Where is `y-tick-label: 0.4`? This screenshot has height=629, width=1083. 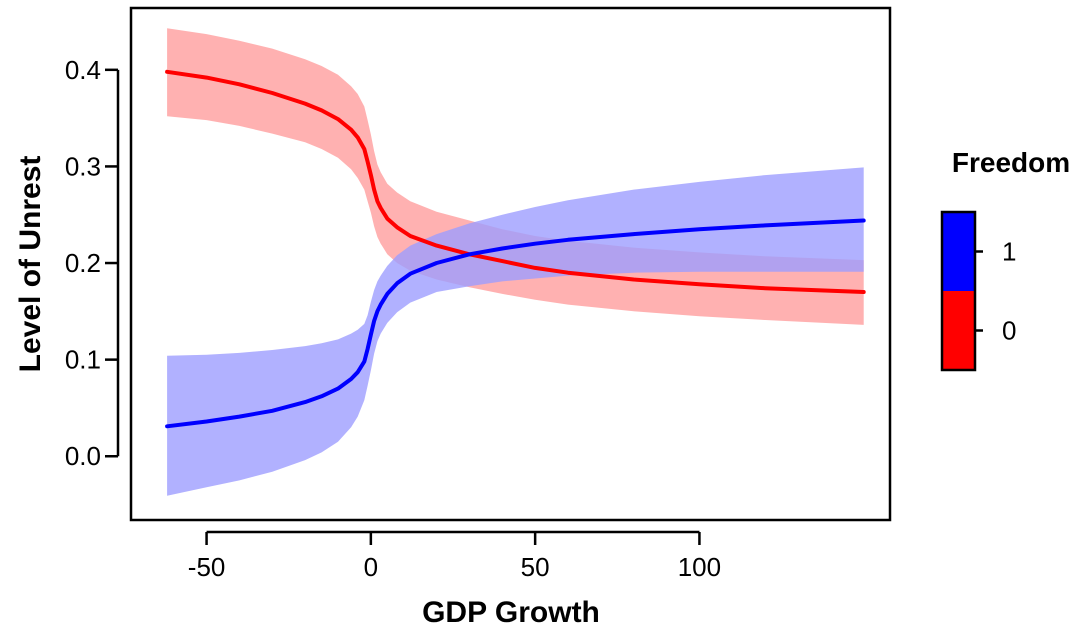 y-tick-label: 0.4 is located at coordinates (83, 70).